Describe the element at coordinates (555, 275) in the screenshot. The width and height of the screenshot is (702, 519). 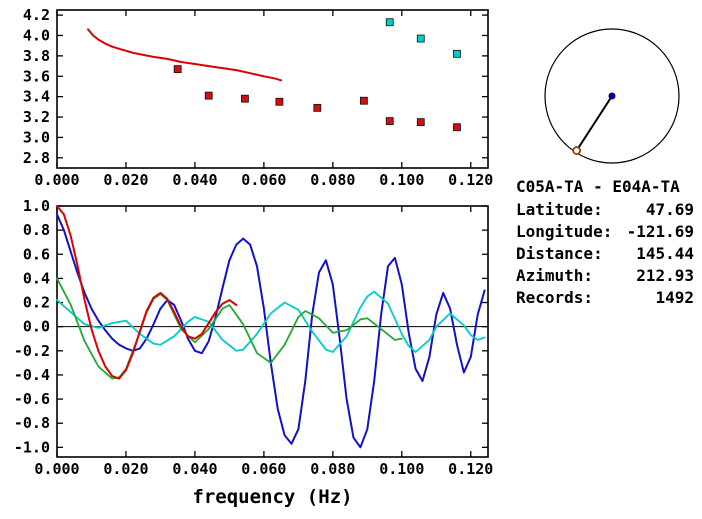
I see `azimuth-label: Azimuth:` at that location.